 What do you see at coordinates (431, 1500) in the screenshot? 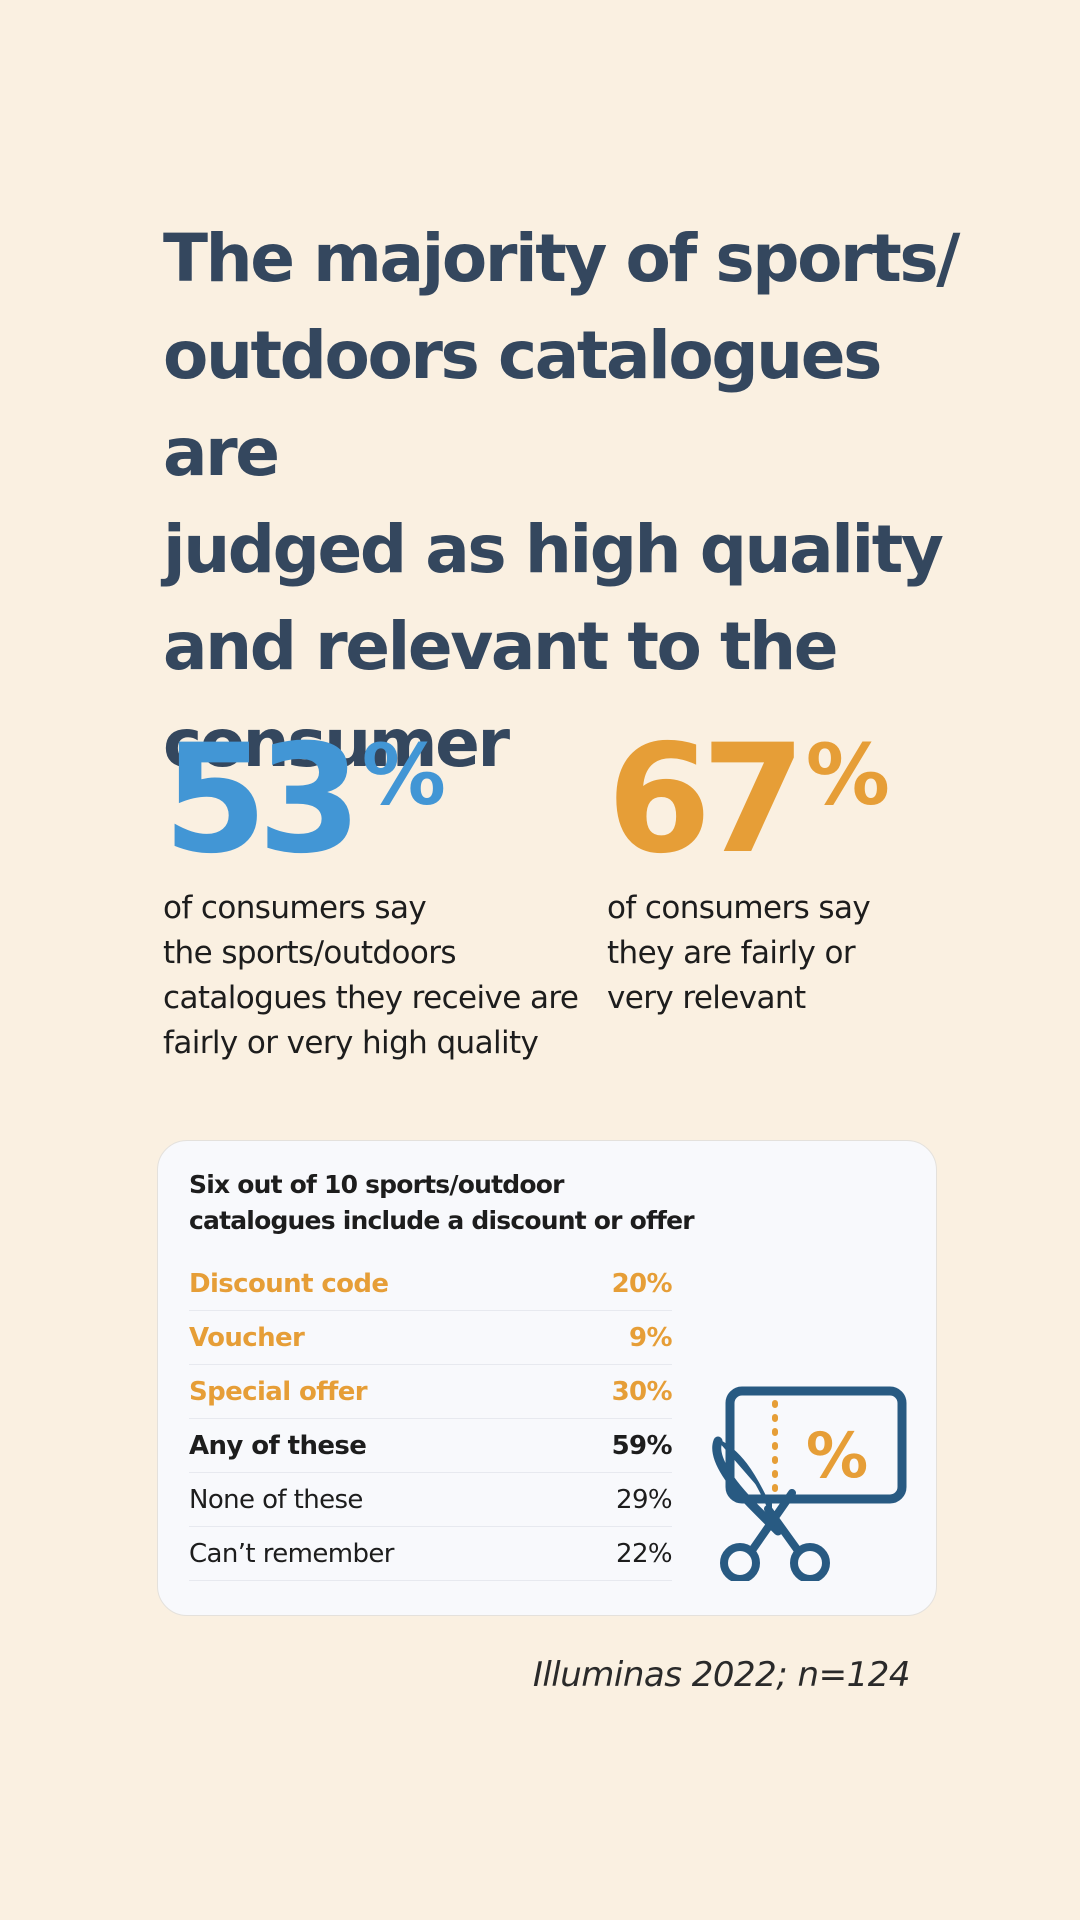
I see `table-row: None of these 29%` at bounding box center [431, 1500].